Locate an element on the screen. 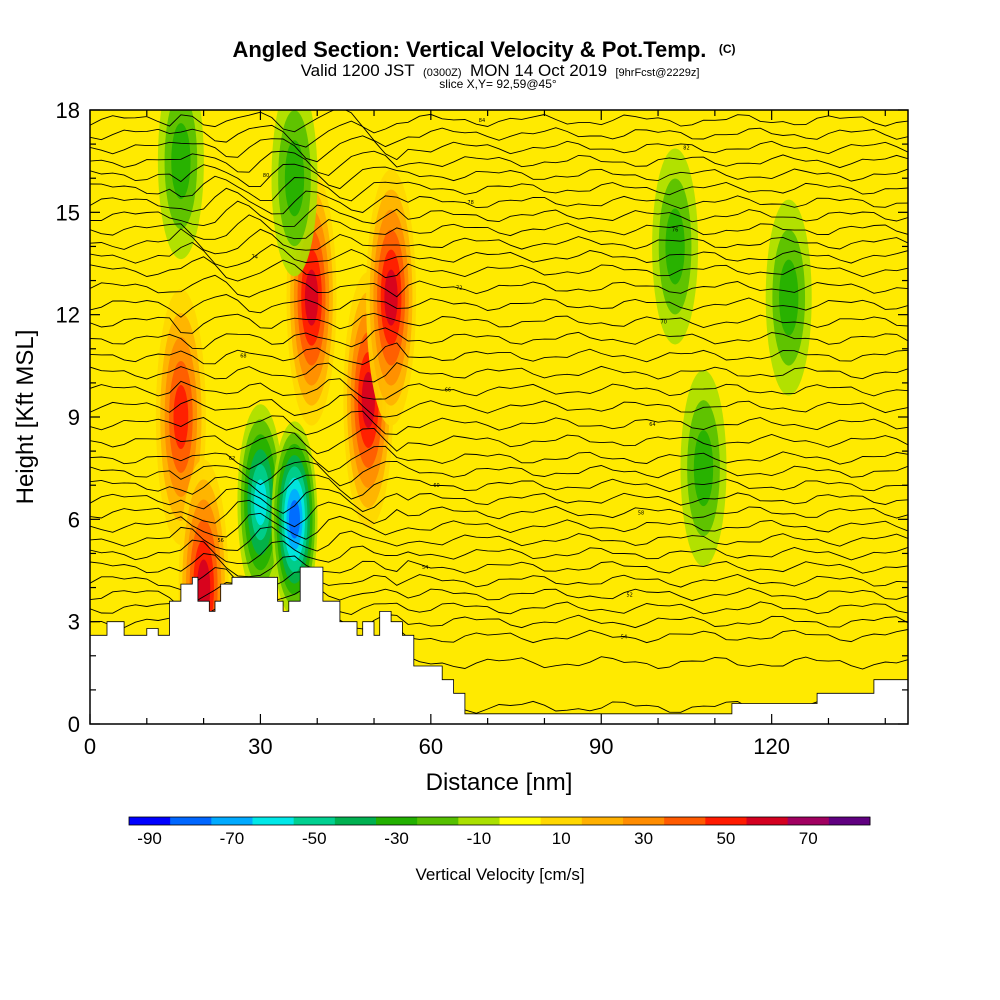  subtitle-date: MON 14 Oct 2019 is located at coordinates (538, 70).